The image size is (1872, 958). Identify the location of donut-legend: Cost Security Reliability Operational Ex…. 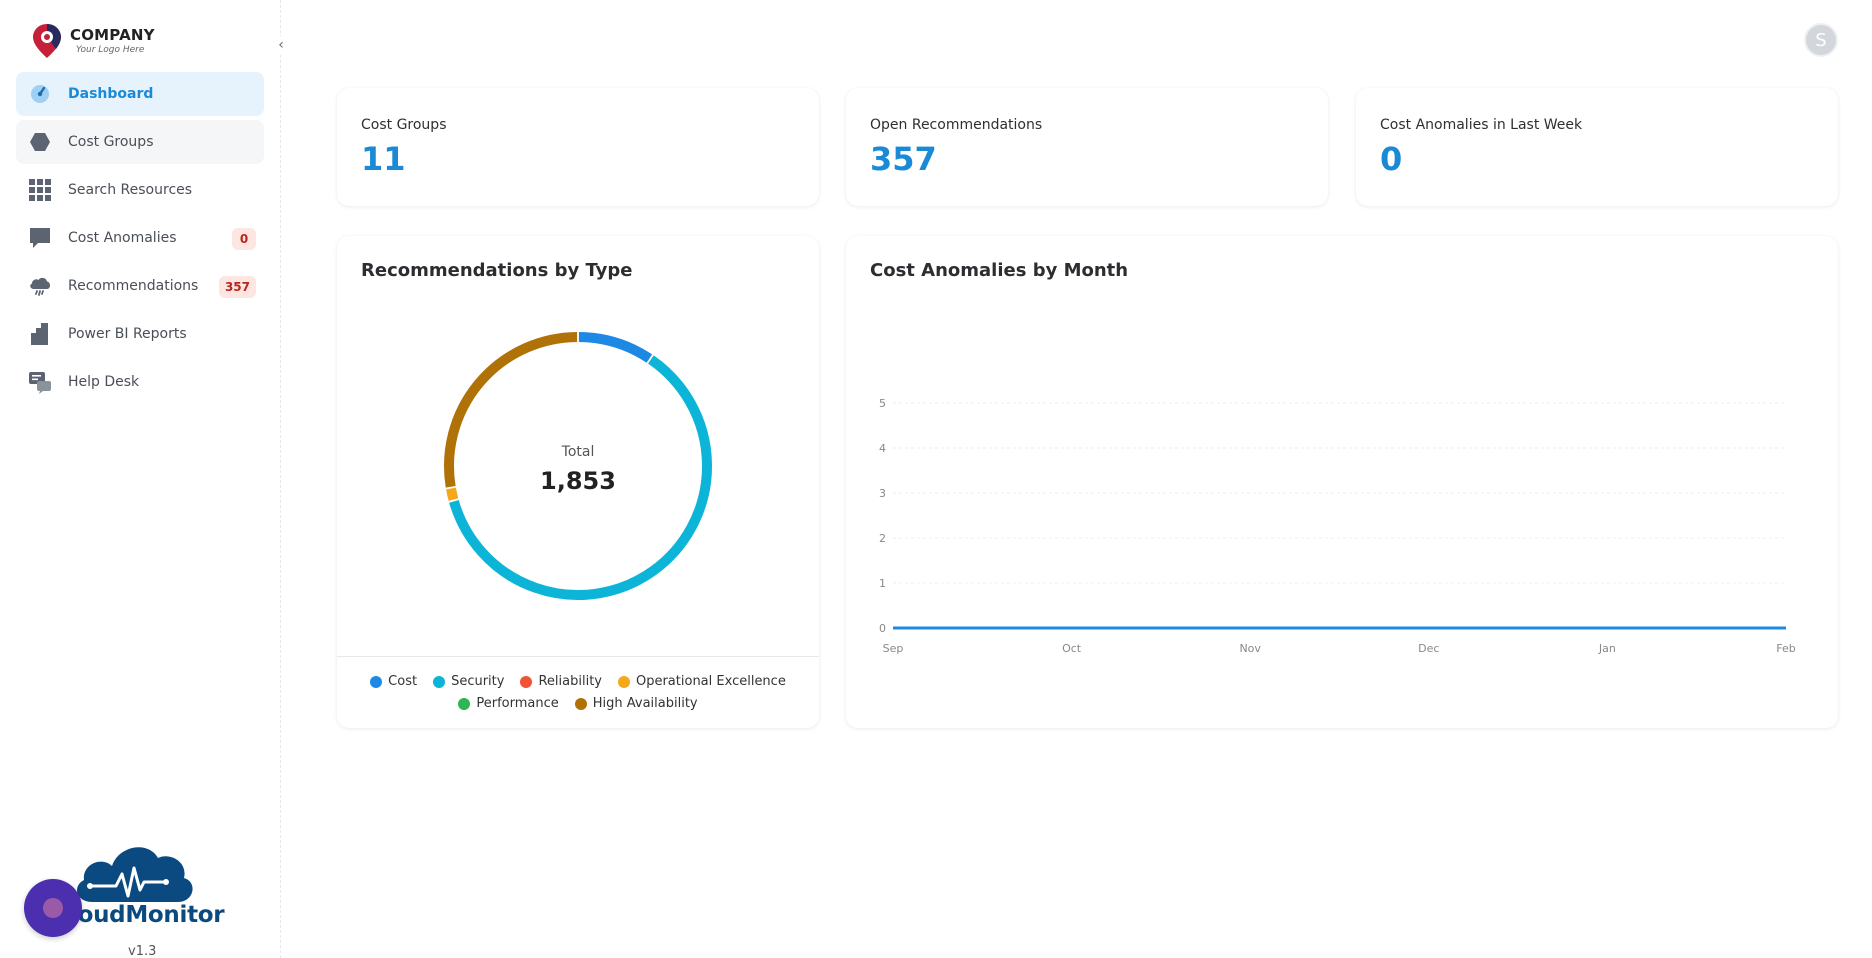
(578, 685).